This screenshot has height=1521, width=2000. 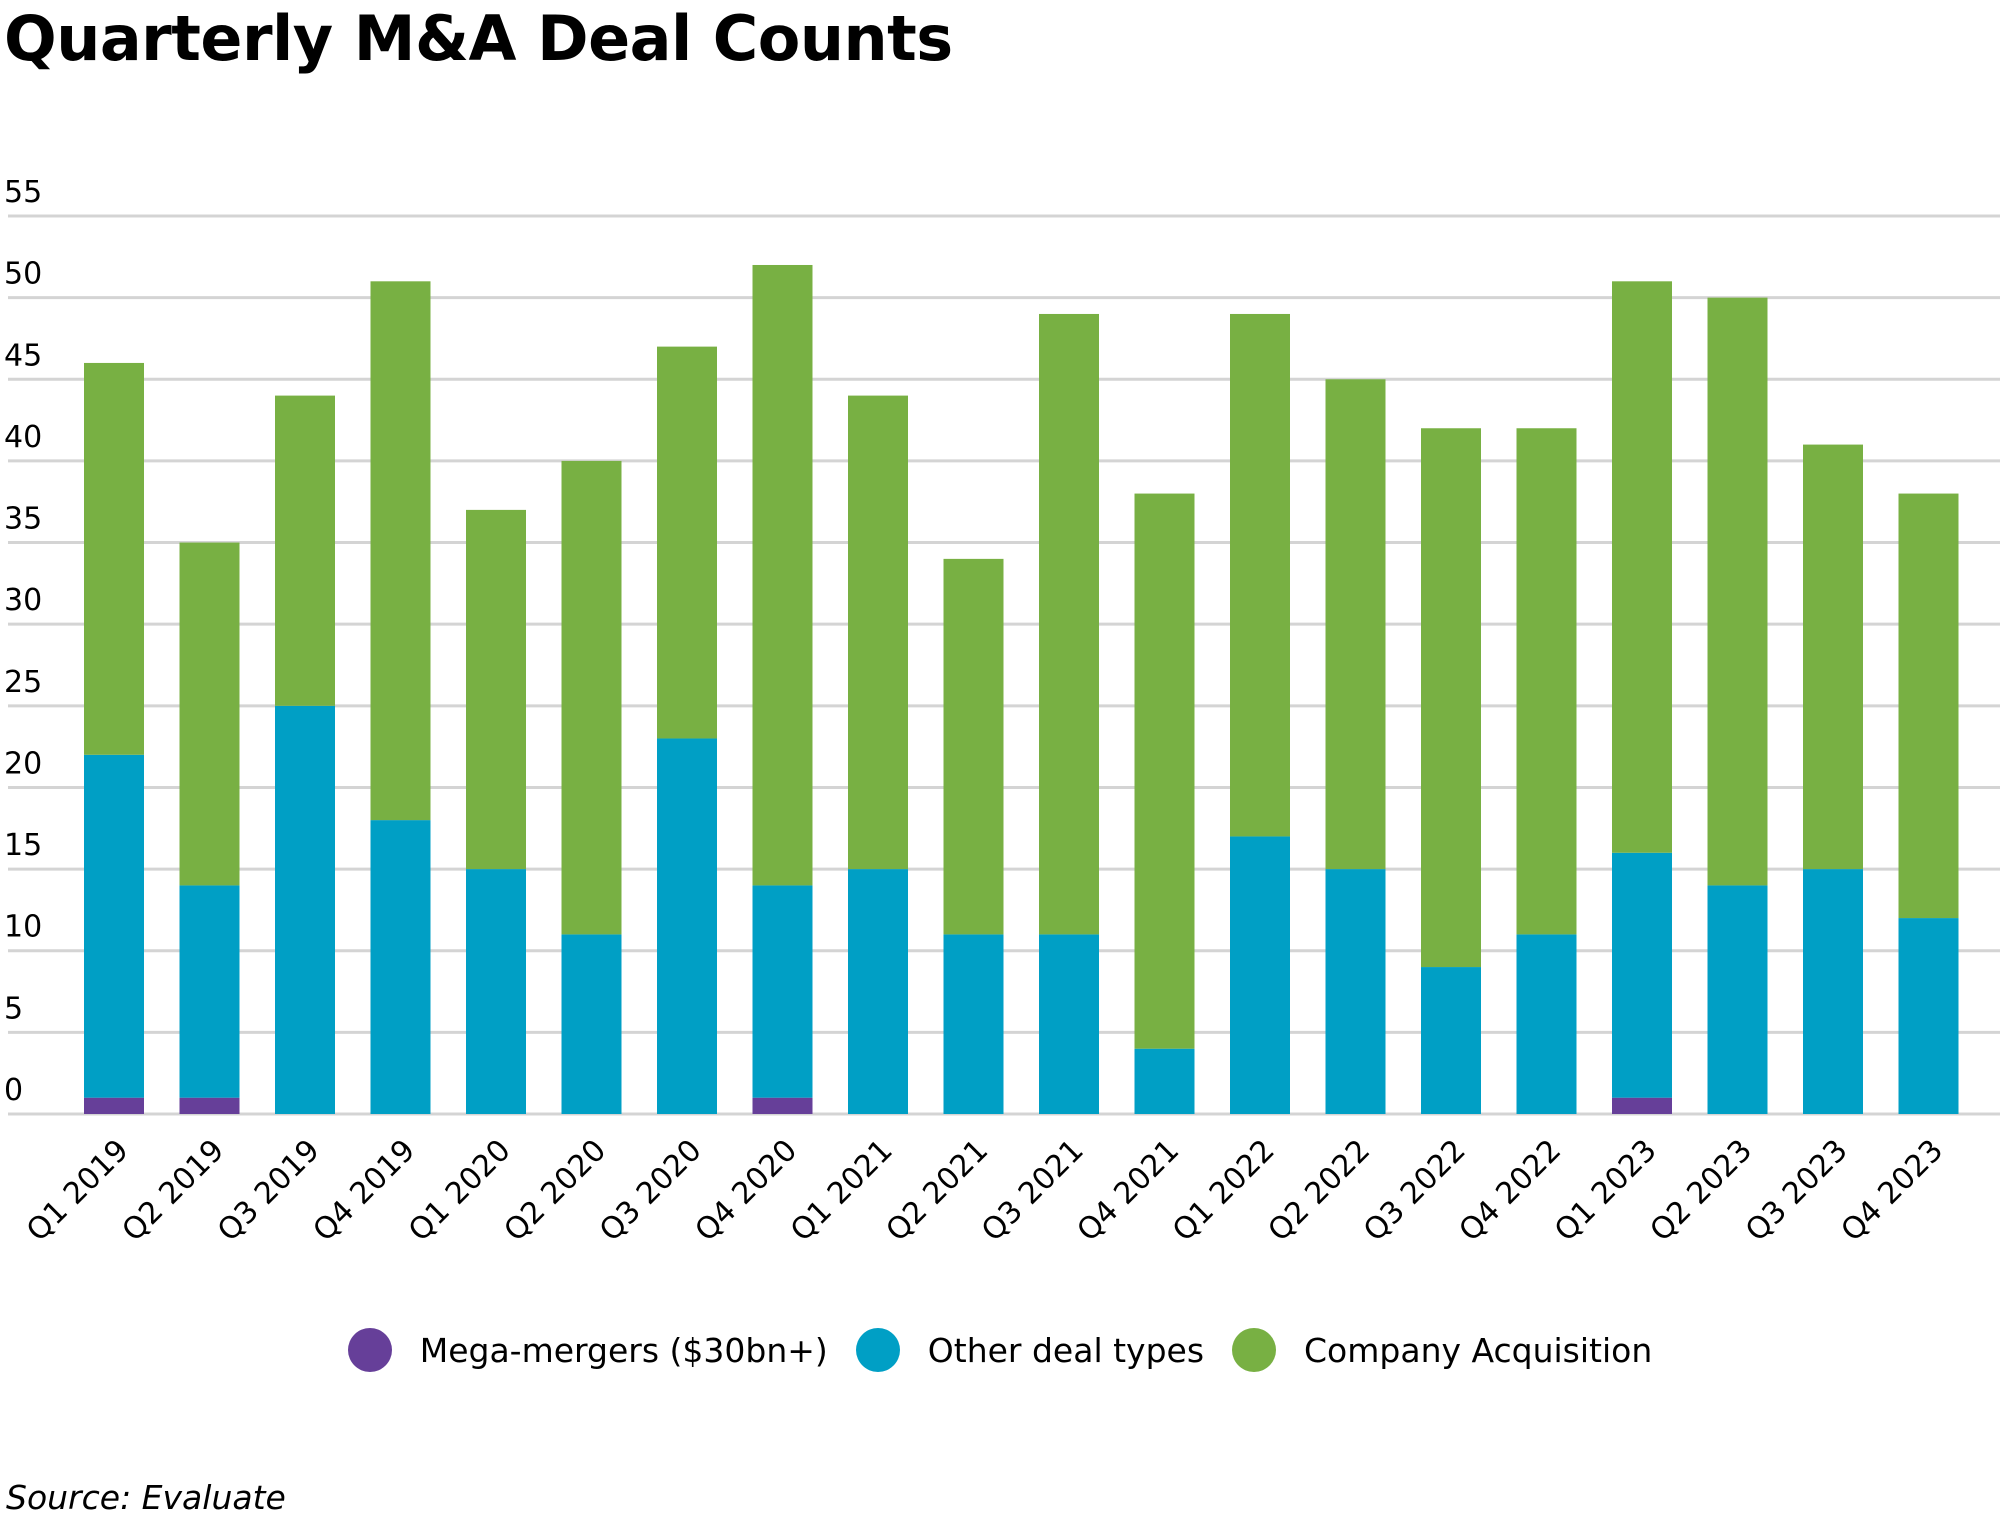 I want to click on x-tick-label: Q4 2019, so click(x=364, y=1191).